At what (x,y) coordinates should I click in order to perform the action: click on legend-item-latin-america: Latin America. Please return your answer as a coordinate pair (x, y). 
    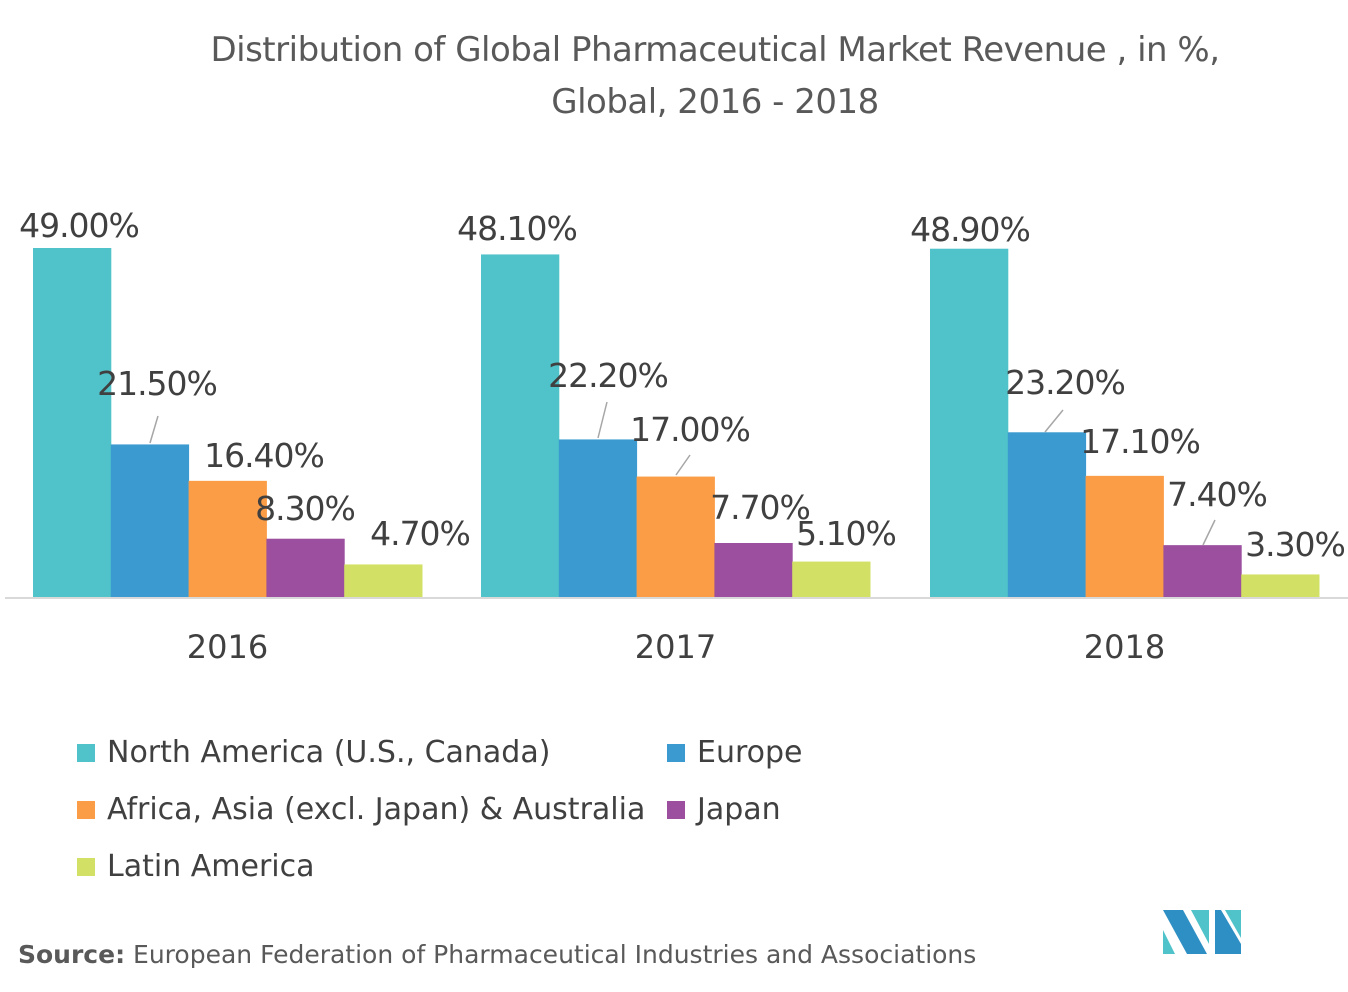
    Looking at the image, I should click on (196, 866).